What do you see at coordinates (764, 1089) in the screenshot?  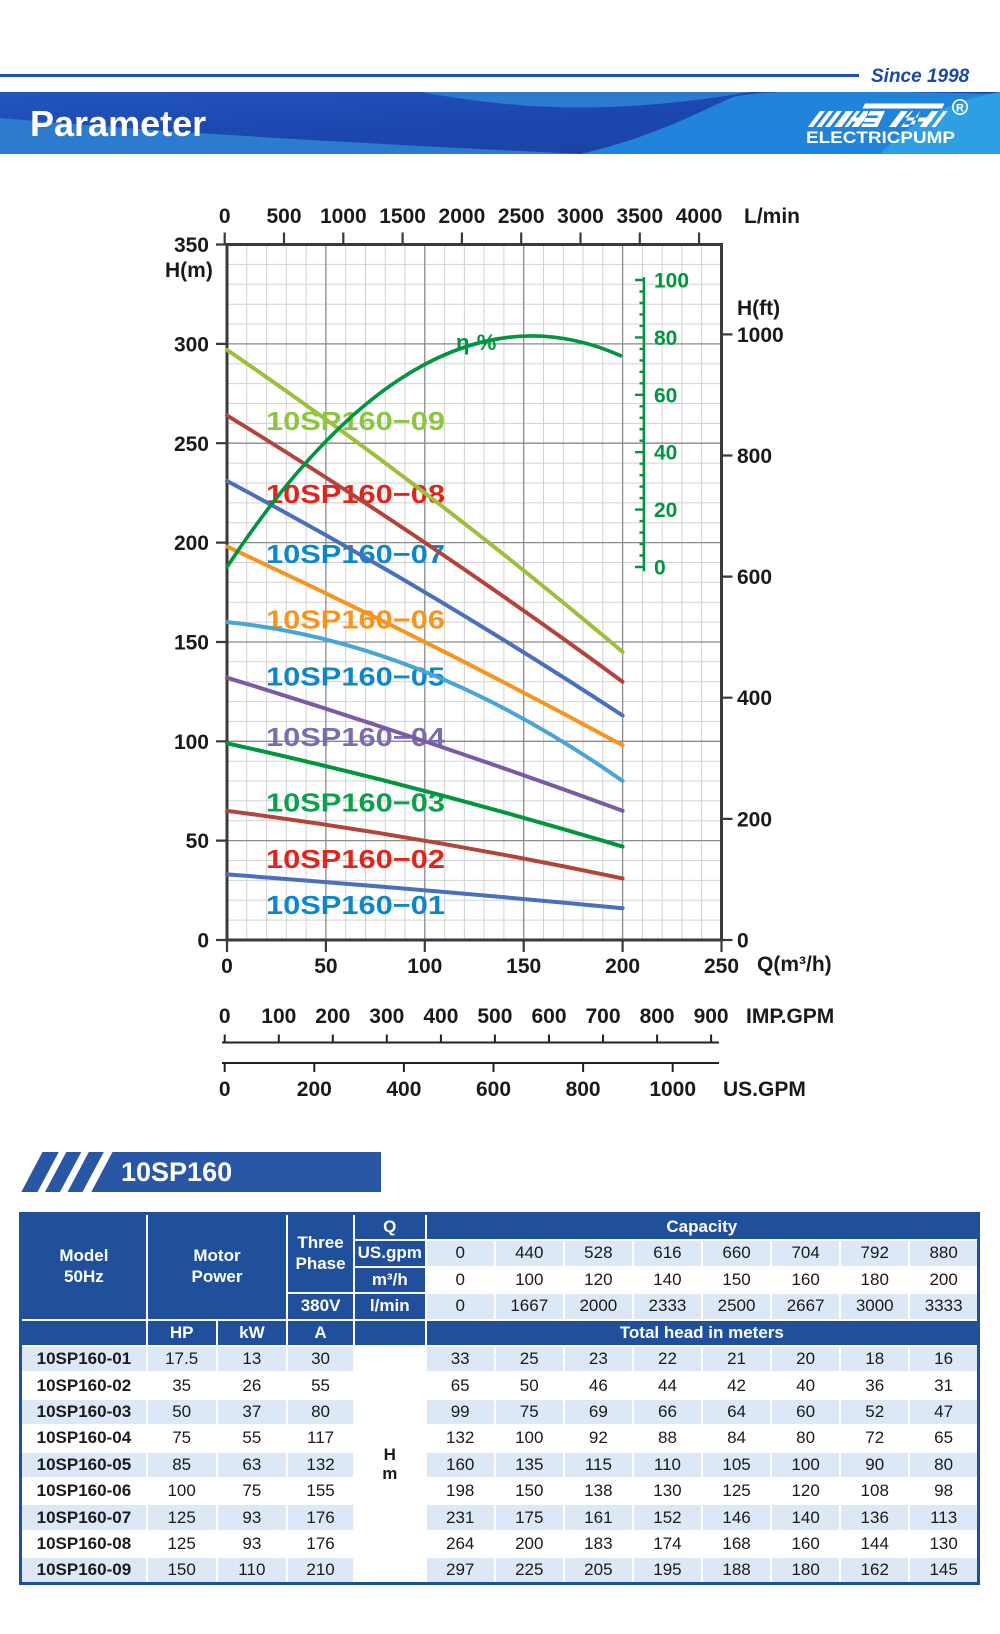 I see `svg-text: US.GPM` at bounding box center [764, 1089].